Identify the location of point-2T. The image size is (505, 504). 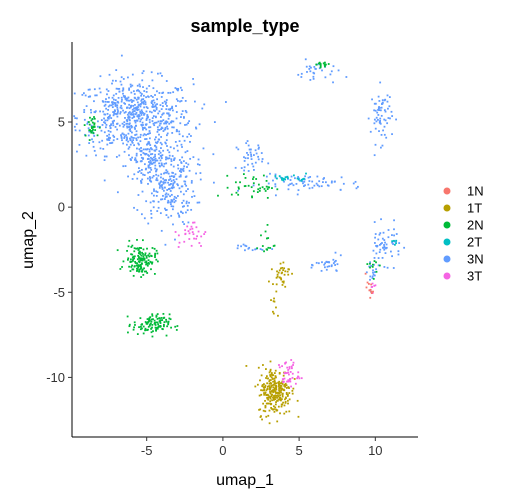
(395, 244).